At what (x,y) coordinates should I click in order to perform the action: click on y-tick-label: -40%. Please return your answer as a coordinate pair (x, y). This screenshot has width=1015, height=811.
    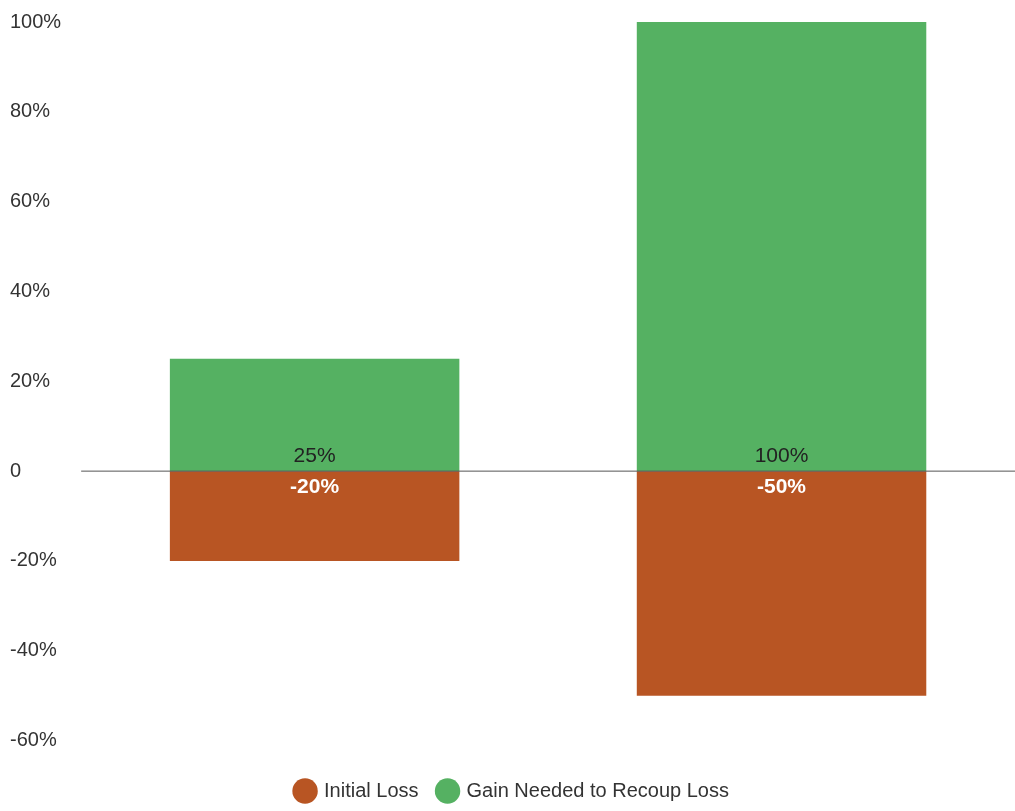
    Looking at the image, I should click on (33, 649).